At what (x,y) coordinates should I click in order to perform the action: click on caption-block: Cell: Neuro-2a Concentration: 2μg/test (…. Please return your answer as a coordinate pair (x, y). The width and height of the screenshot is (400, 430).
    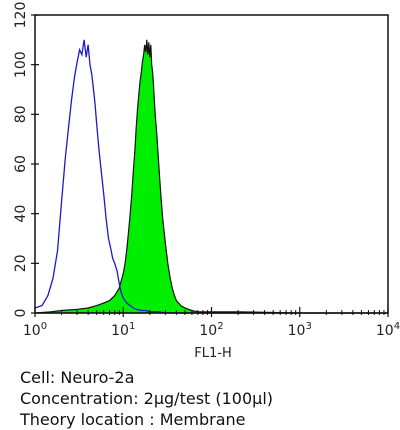
    Looking at the image, I should click on (146, 398).